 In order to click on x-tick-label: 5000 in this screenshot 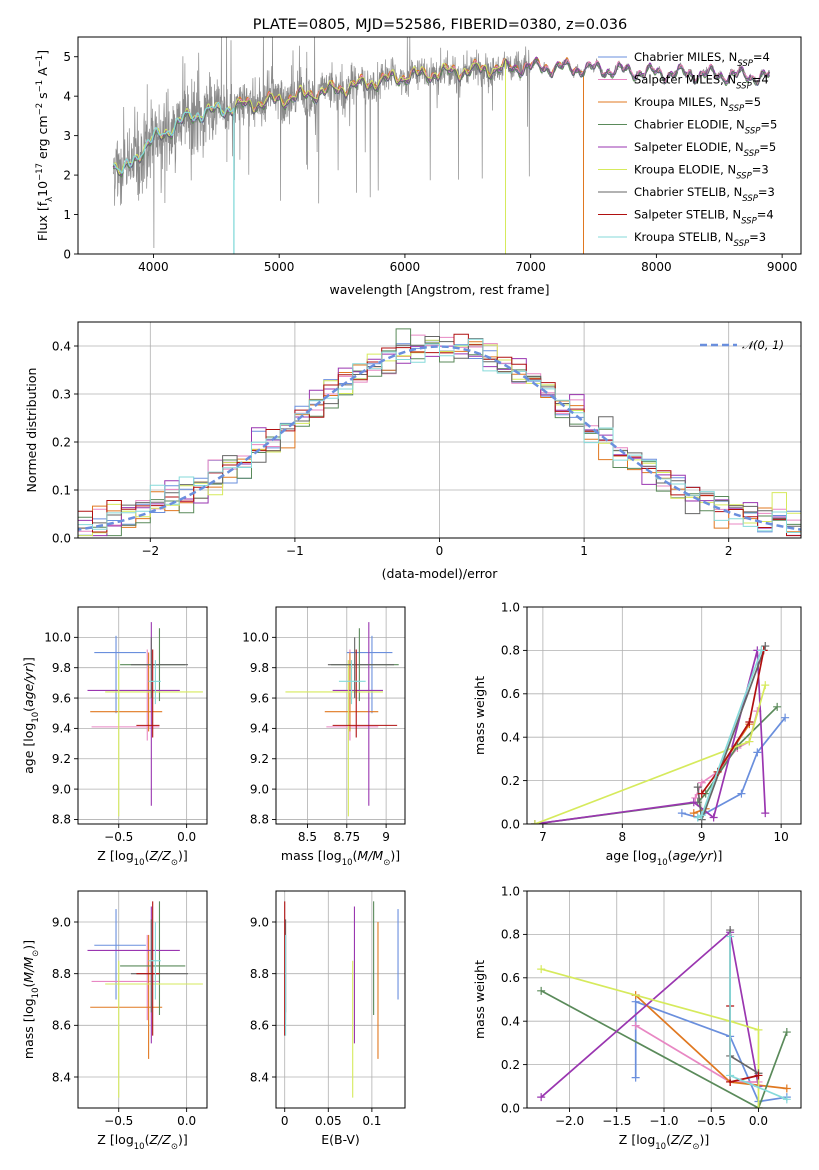, I will do `click(279, 267)`.